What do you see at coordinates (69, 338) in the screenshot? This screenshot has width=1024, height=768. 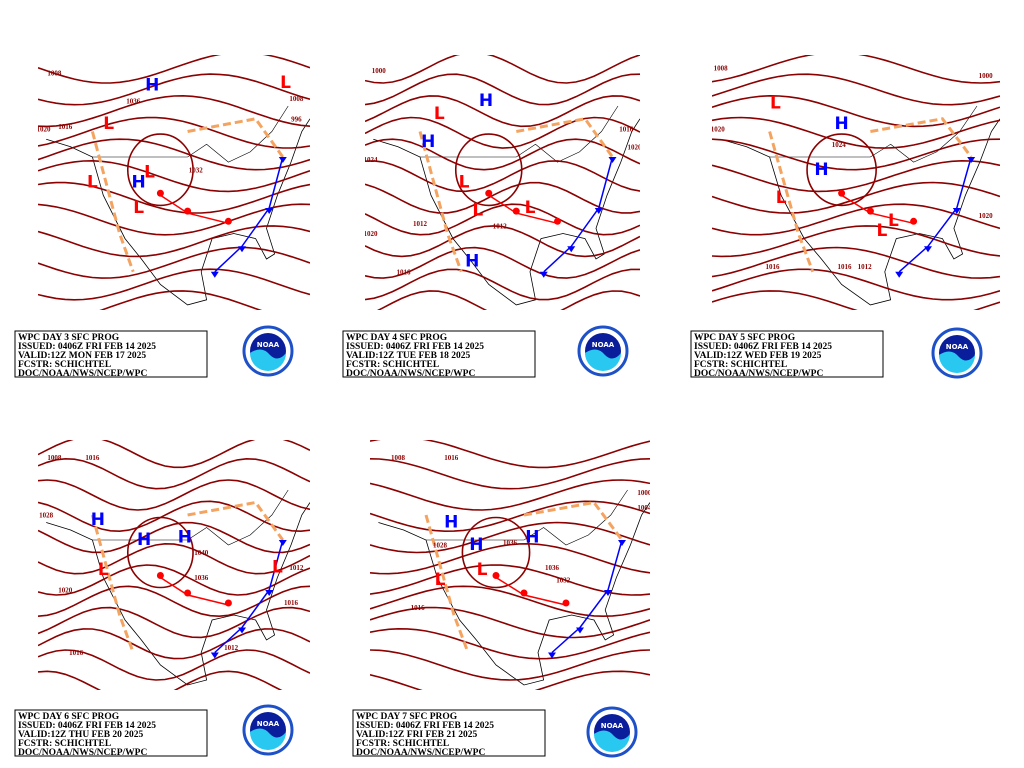 I see `caption-line: WPC DAY 3 SFC PROG` at bounding box center [69, 338].